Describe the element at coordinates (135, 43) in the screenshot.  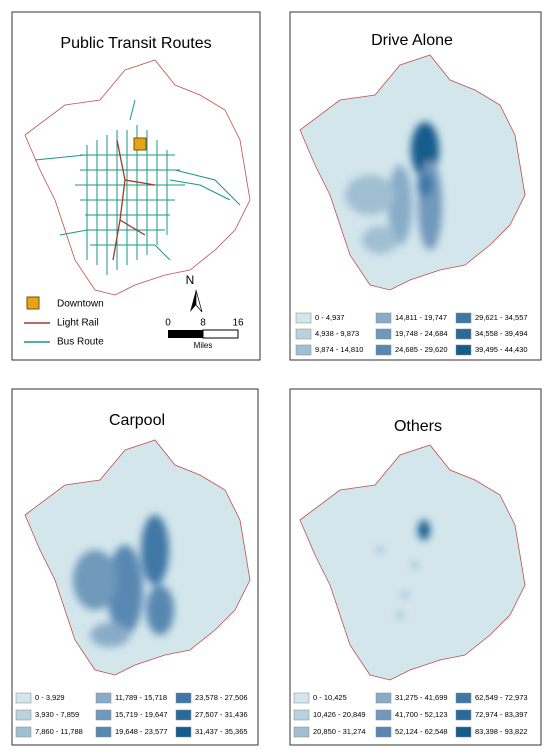
I see `panel-title: Public Transit Routes` at that location.